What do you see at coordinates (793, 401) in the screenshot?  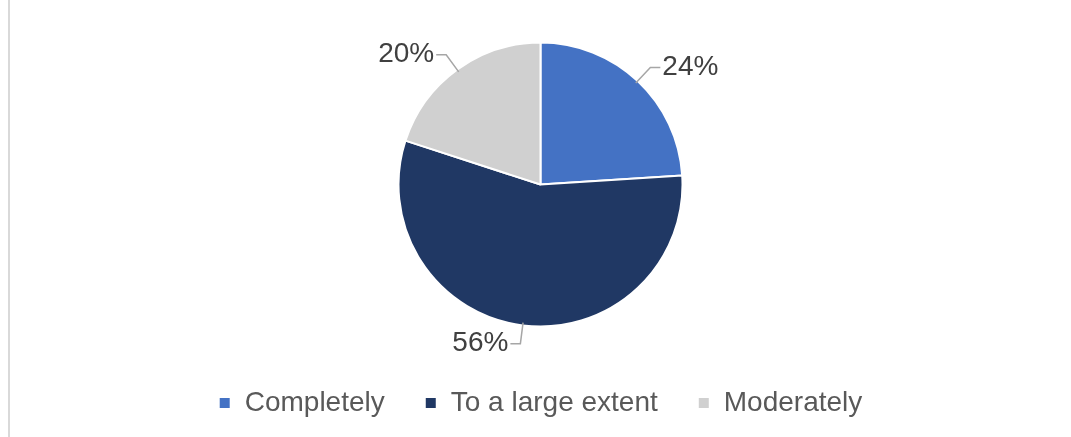 I see `legend-label: Moderately` at bounding box center [793, 401].